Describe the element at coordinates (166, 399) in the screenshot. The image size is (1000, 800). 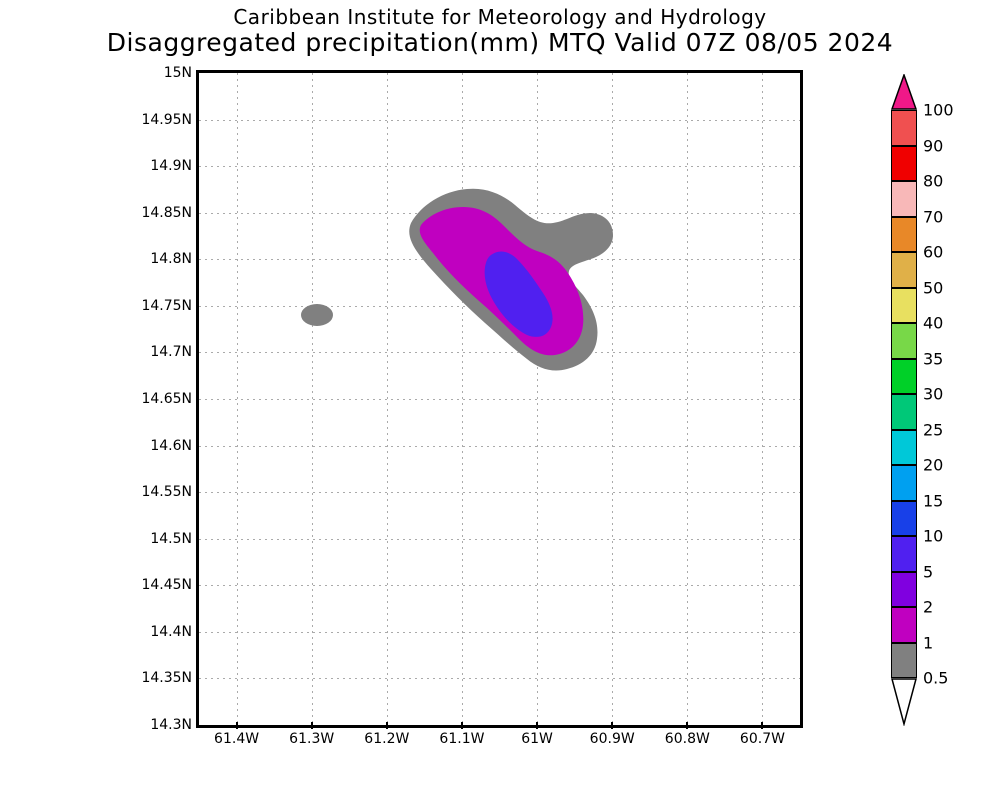
I see `y-axis-tick-label: 14.65N` at that location.